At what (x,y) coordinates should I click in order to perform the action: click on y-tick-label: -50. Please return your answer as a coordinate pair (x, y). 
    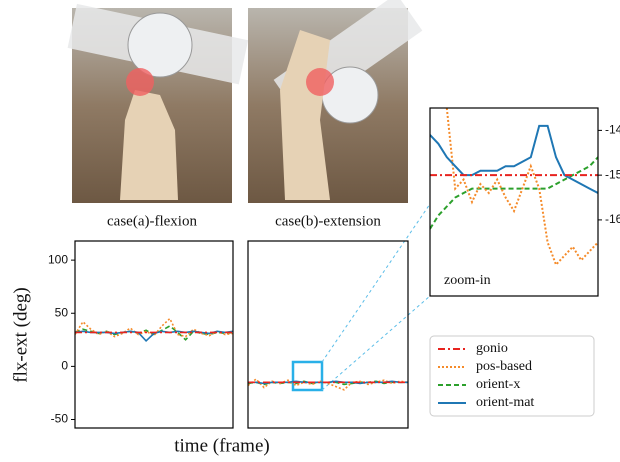
    Looking at the image, I should click on (60, 419).